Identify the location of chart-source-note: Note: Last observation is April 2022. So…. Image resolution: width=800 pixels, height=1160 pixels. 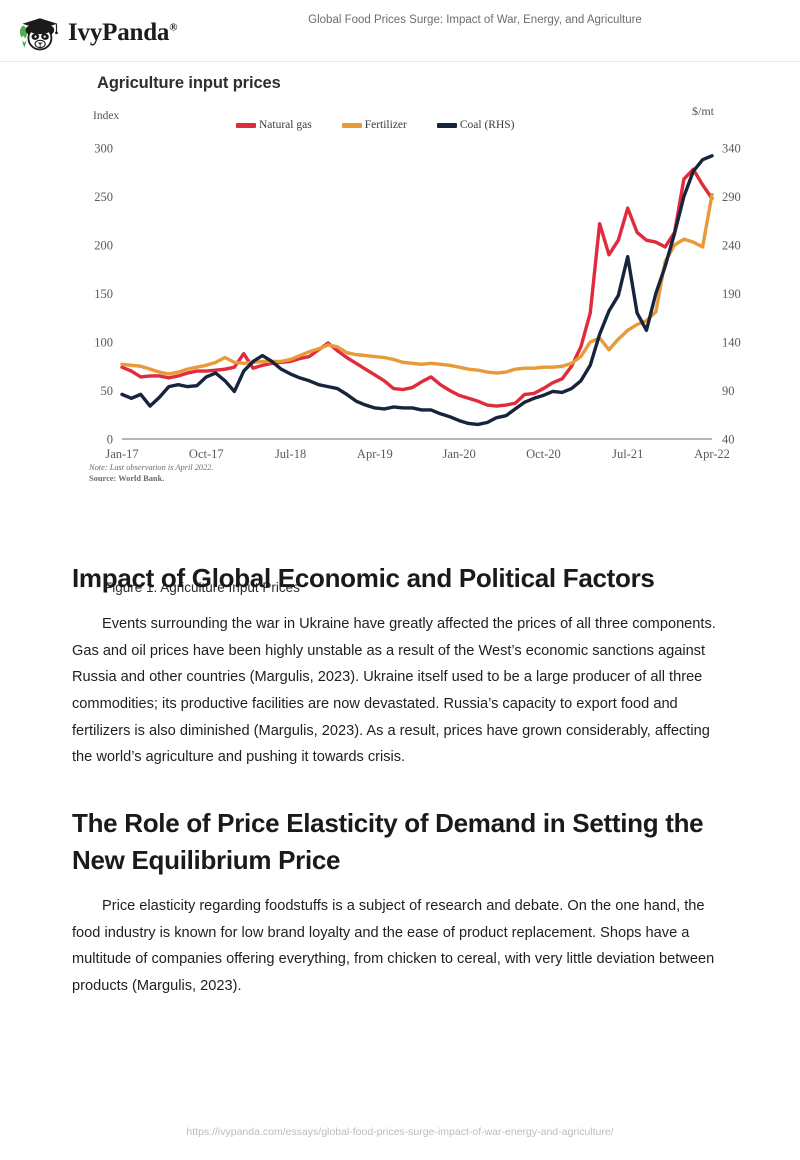
(151, 473).